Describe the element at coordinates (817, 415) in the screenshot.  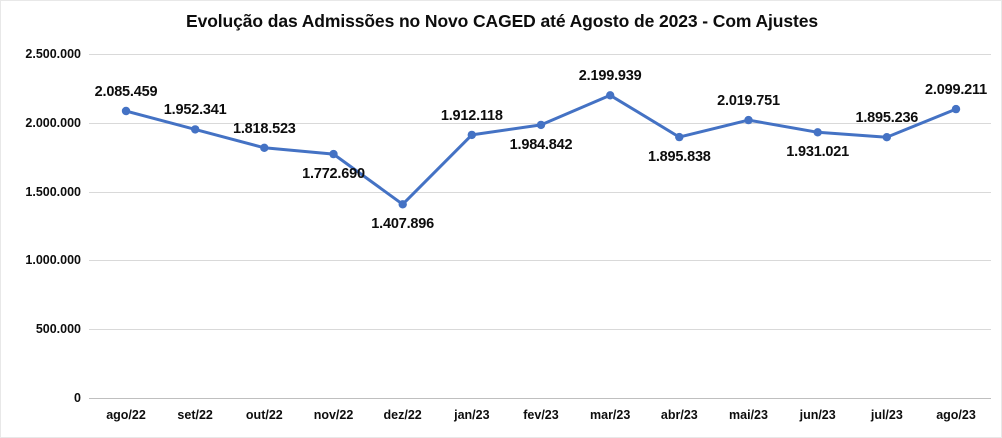
I see `x-axis-tick-label: jun/23` at that location.